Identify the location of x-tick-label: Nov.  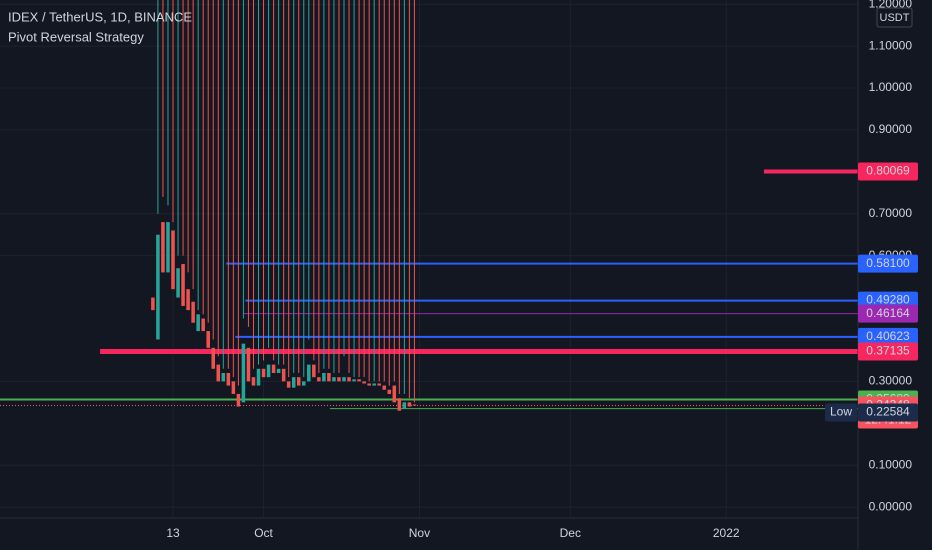
(419, 533).